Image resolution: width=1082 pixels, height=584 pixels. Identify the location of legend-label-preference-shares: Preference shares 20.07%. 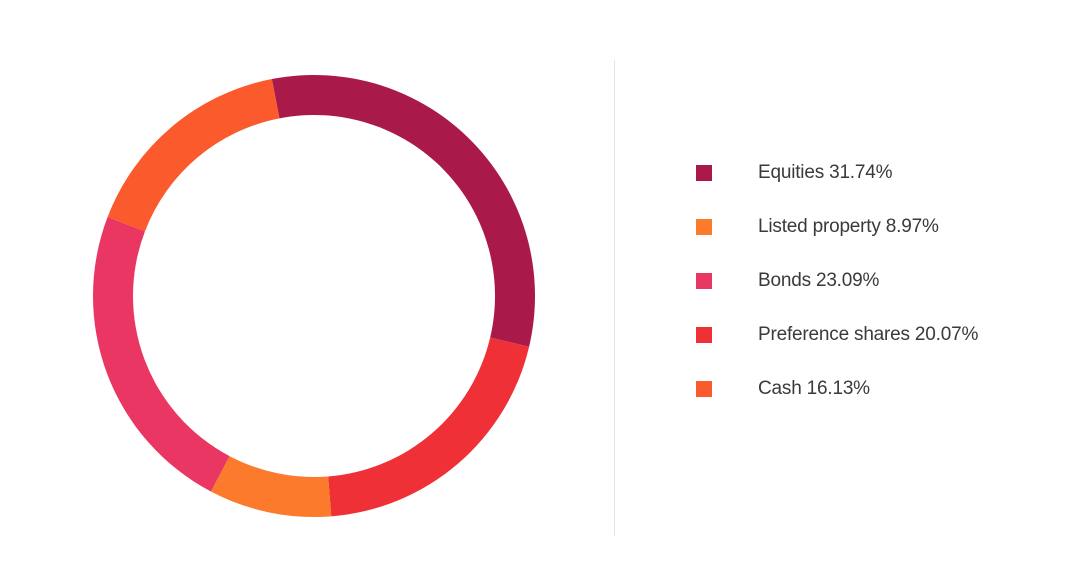
(868, 334).